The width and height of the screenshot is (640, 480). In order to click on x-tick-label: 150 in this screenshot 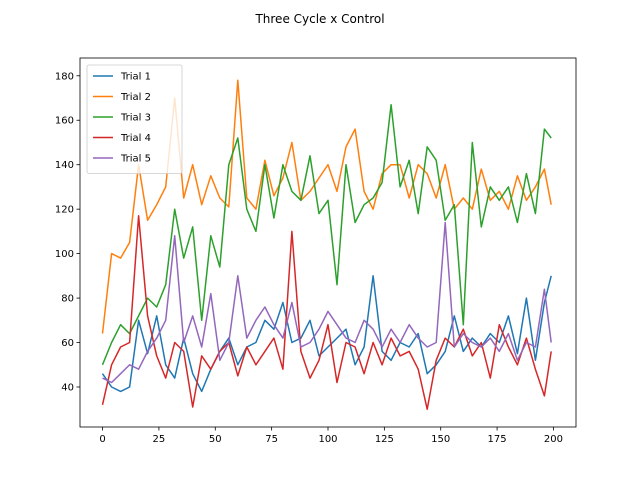, I will do `click(440, 439)`.